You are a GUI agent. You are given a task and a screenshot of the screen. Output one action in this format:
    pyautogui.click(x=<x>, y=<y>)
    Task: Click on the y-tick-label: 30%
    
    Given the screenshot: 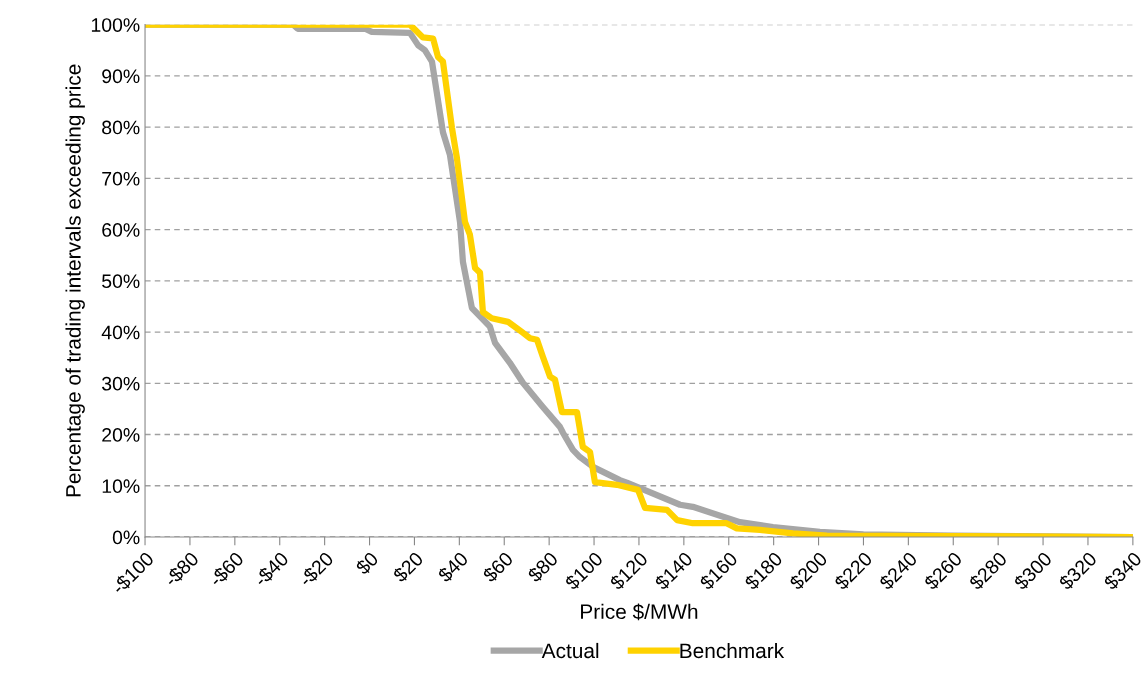 What is the action you would take?
    pyautogui.click(x=121, y=383)
    